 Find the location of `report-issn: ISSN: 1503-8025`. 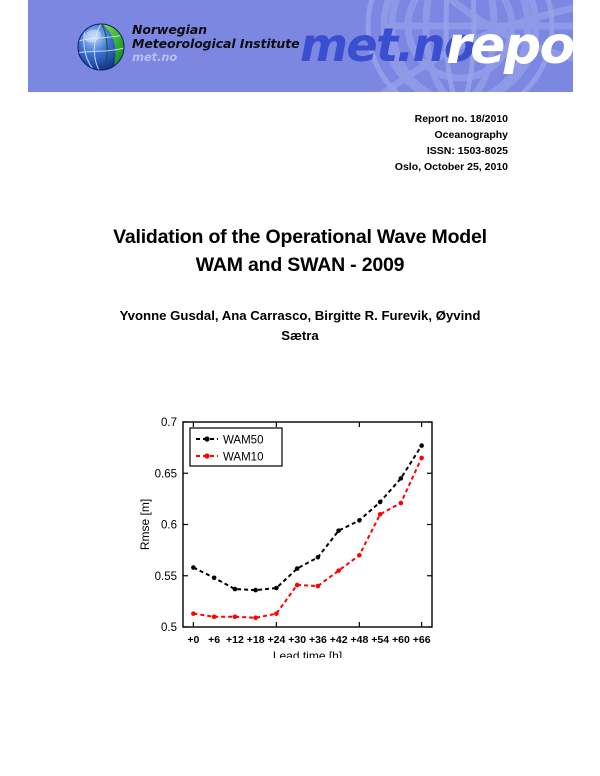

report-issn: ISSN: 1503-8025 is located at coordinates (467, 150).